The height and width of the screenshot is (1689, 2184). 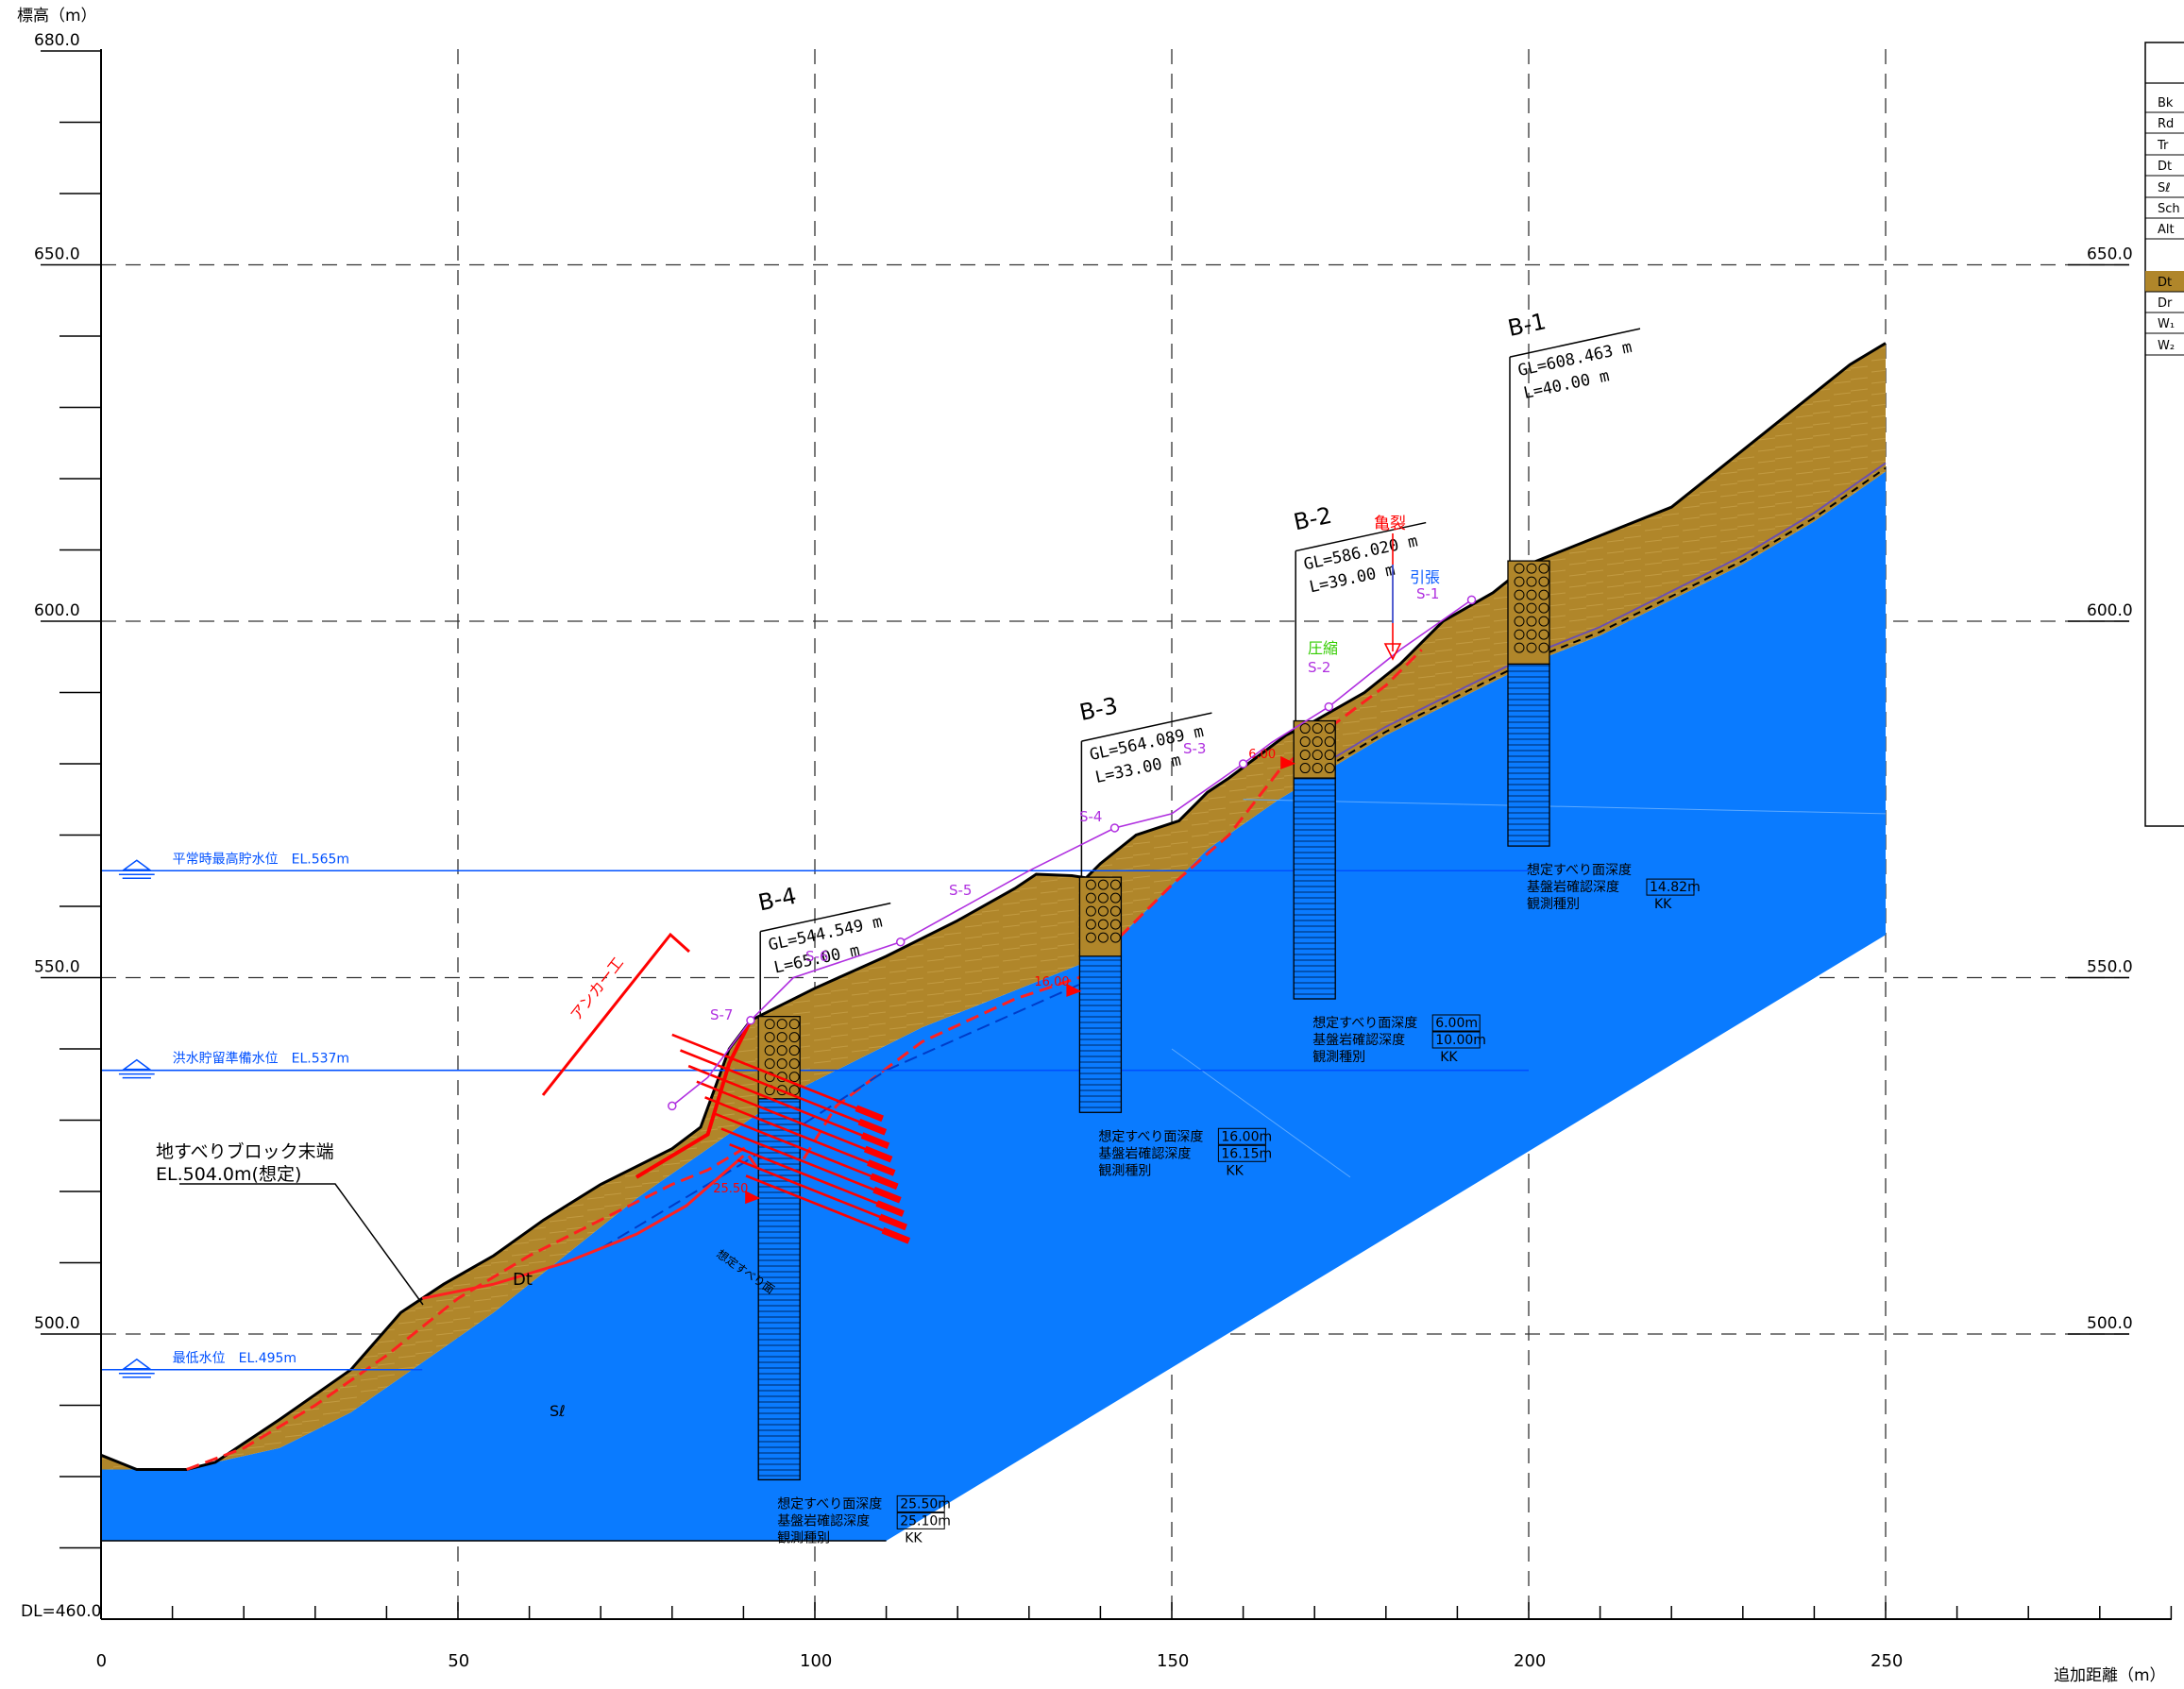 I want to click on x-axis-title: 追加距離（m）, so click(x=2110, y=1675).